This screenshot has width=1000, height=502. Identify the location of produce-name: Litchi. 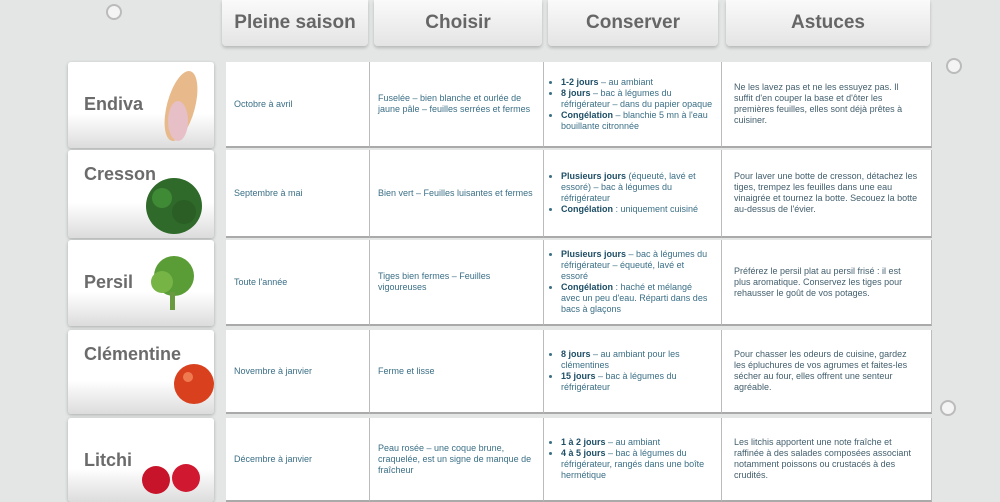
(108, 460).